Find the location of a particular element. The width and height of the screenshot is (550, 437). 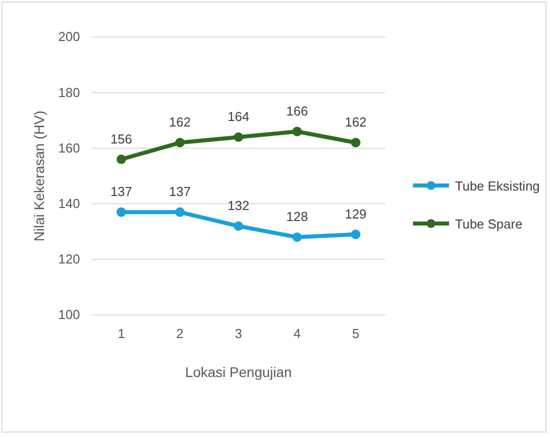

x-tick-label: 3 is located at coordinates (238, 334).